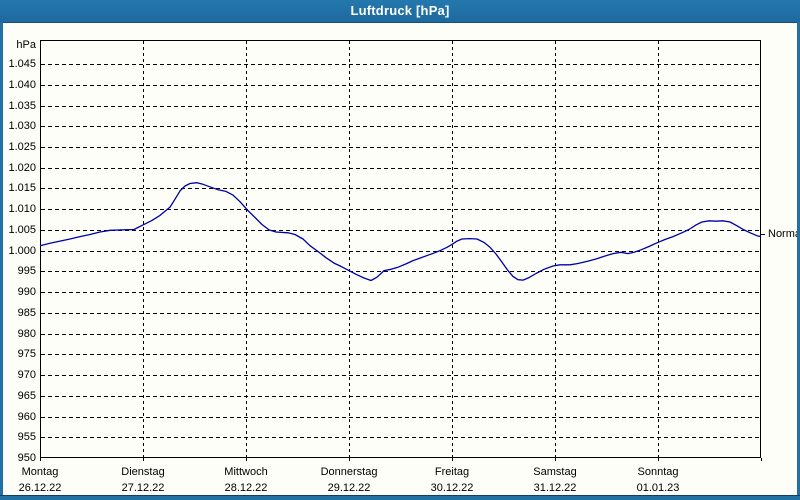  Describe the element at coordinates (22, 147) in the screenshot. I see `y-tick-label: 1.025` at that location.